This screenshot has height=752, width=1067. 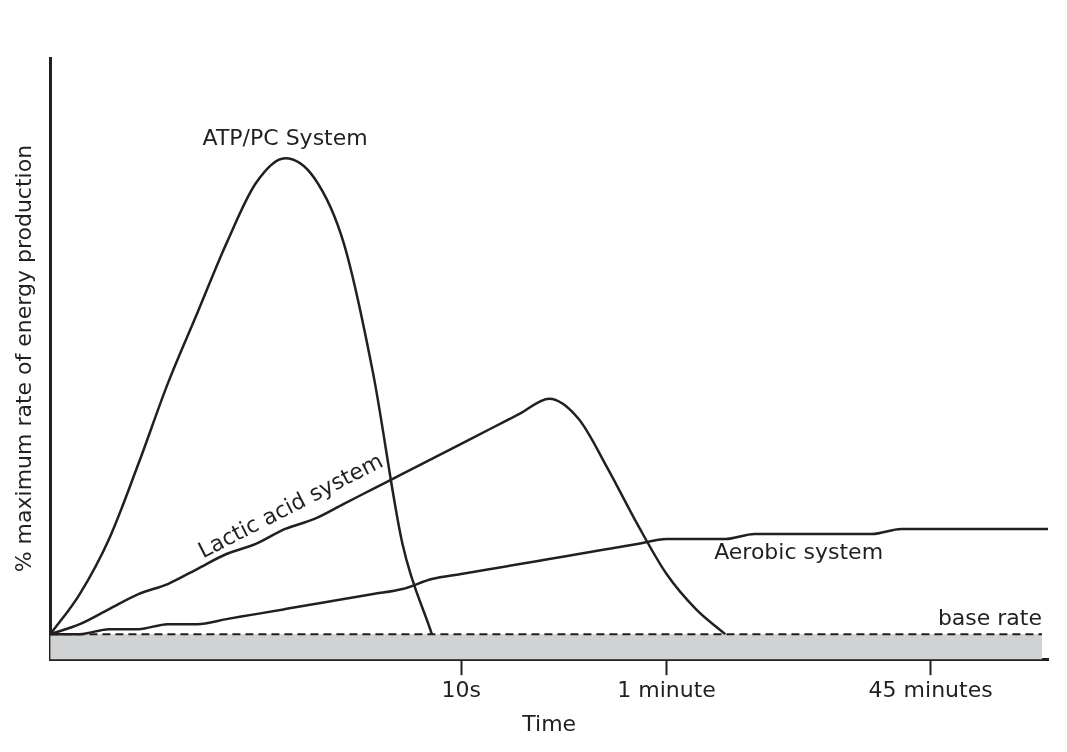 What do you see at coordinates (930, 690) in the screenshot?
I see `x-tick-label: 45 minutes` at bounding box center [930, 690].